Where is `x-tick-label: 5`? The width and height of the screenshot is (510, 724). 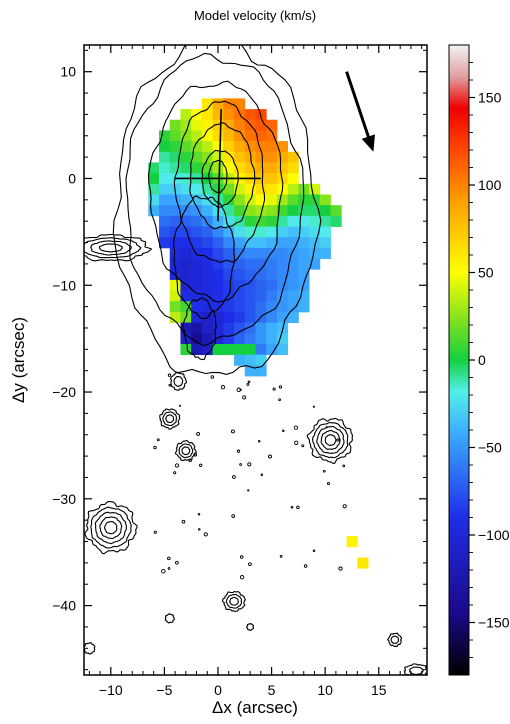
x-tick-label: 5 is located at coordinates (272, 690).